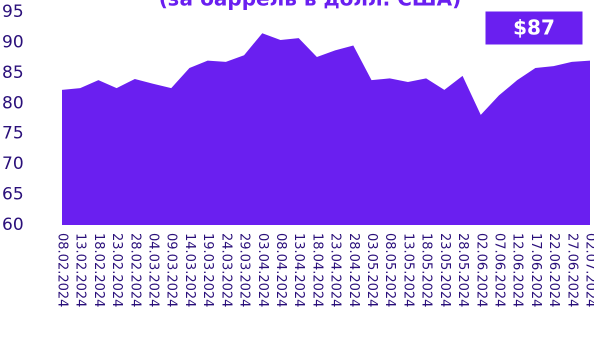  I want to click on x-tick-label: 18.05.2024, so click(426, 270).